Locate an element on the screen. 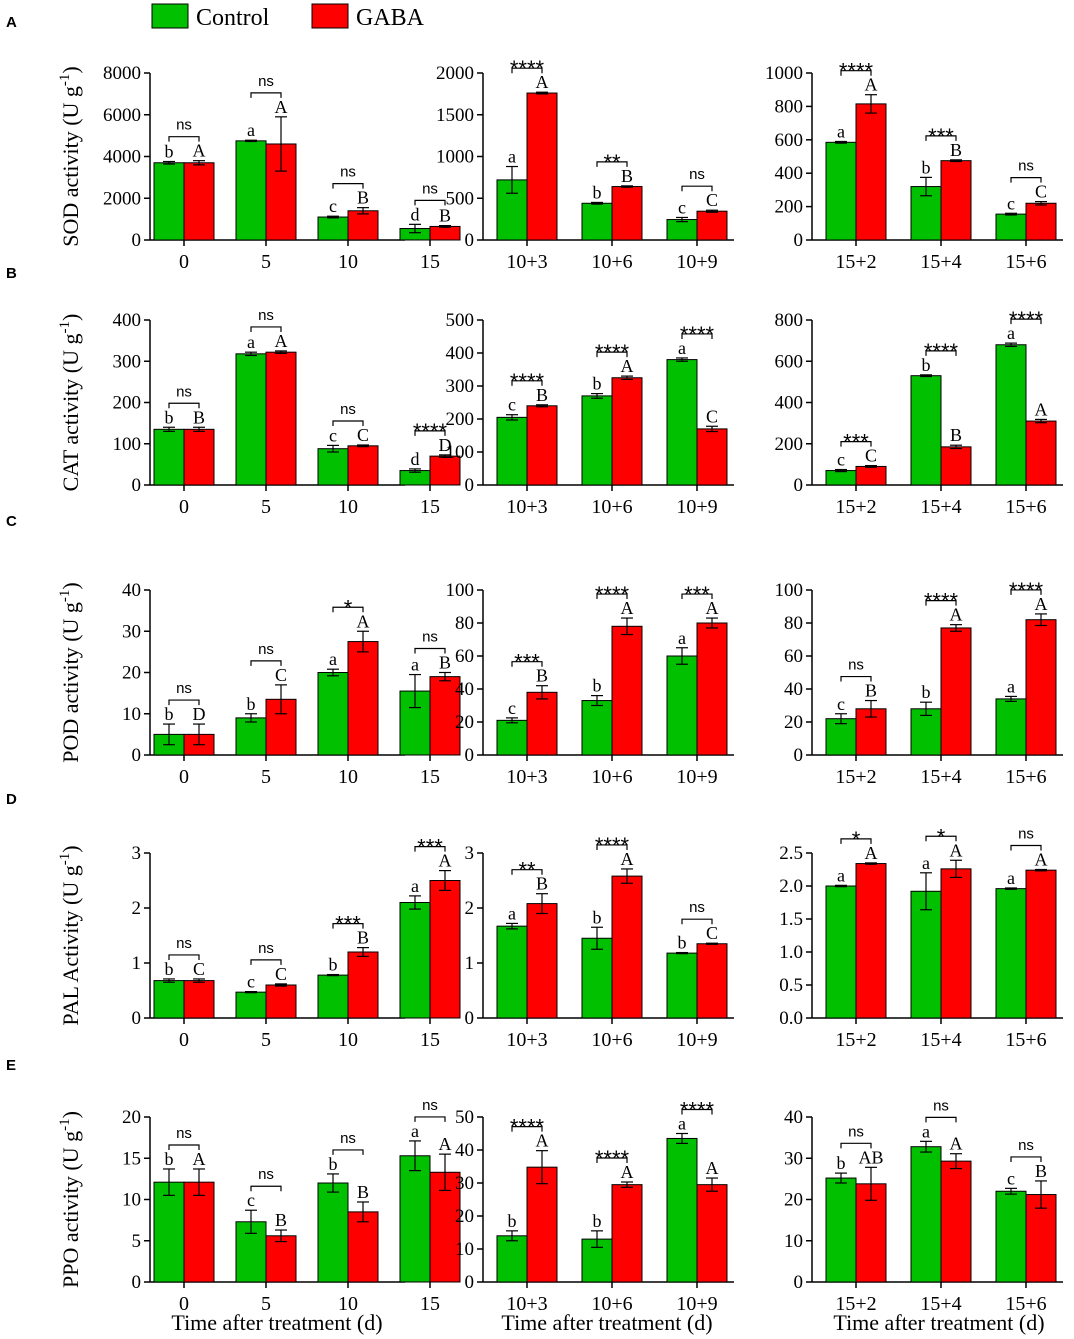 This screenshot has height=1339, width=1074. y-tick-label: 600 is located at coordinates (789, 140).